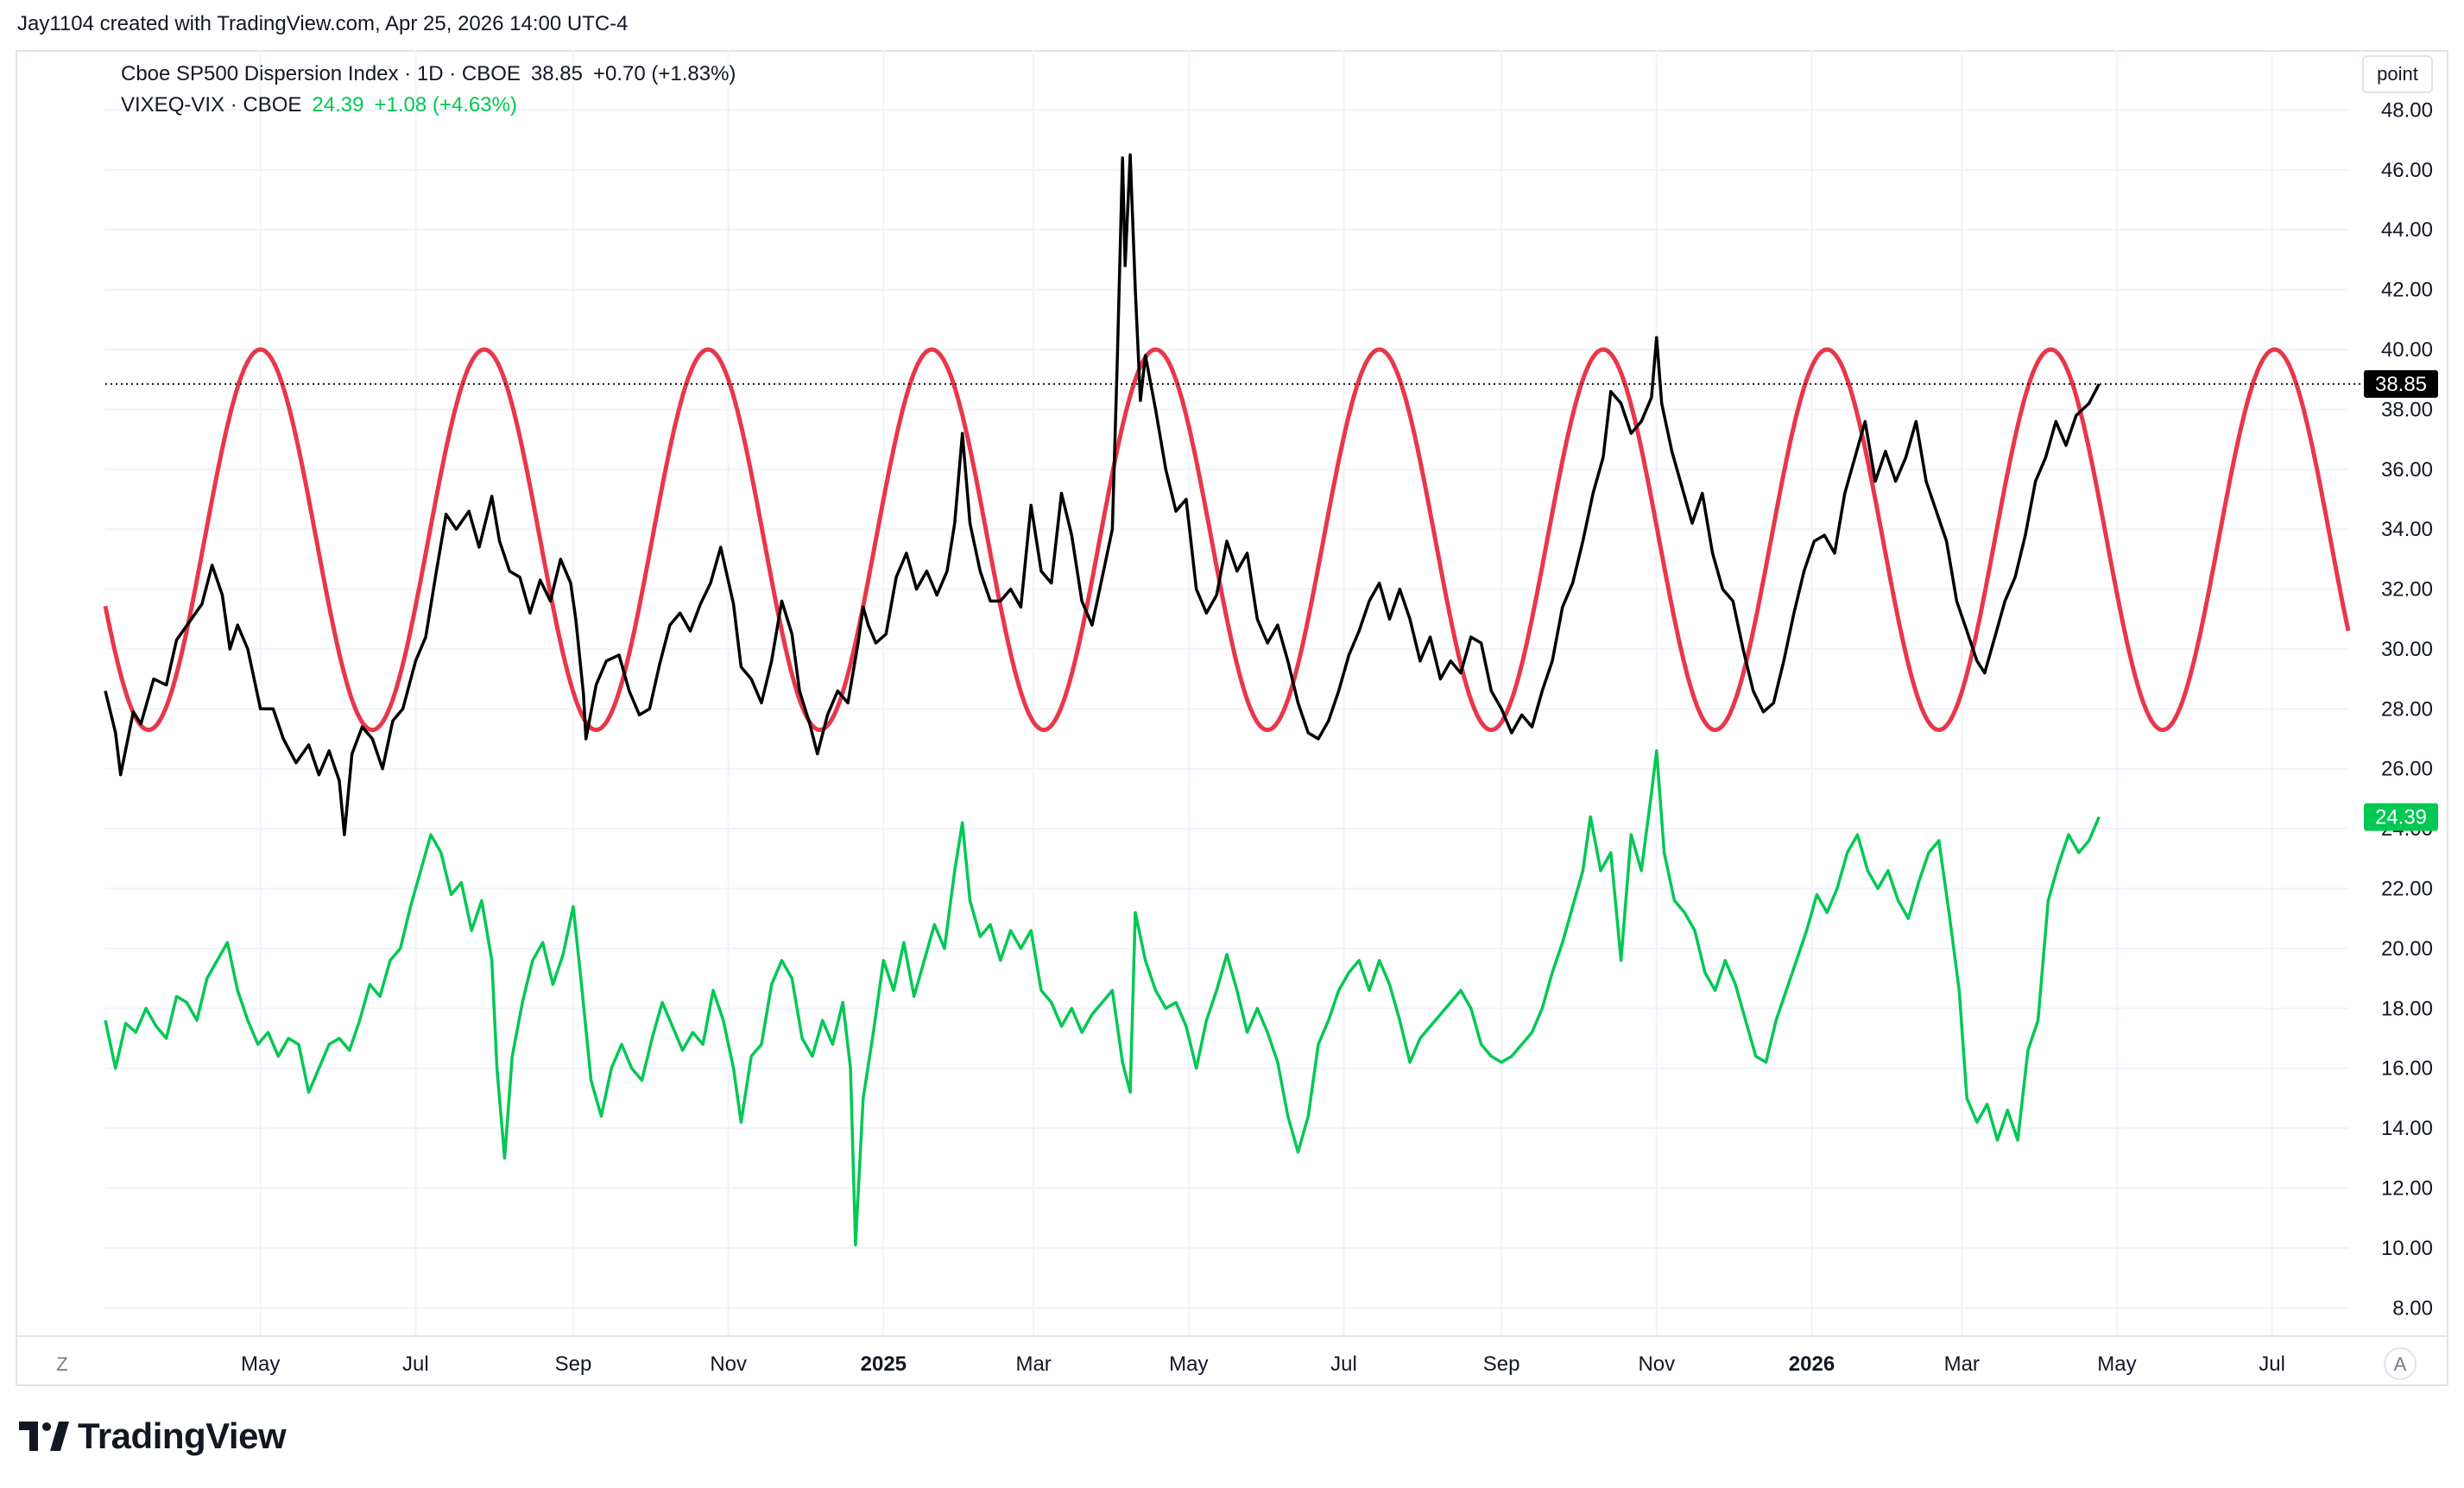 This screenshot has height=1488, width=2464. I want to click on legend-row-spread: VIXEQ-VIX · CBOE 24.39 +1.08 (+4.63%), so click(428, 105).